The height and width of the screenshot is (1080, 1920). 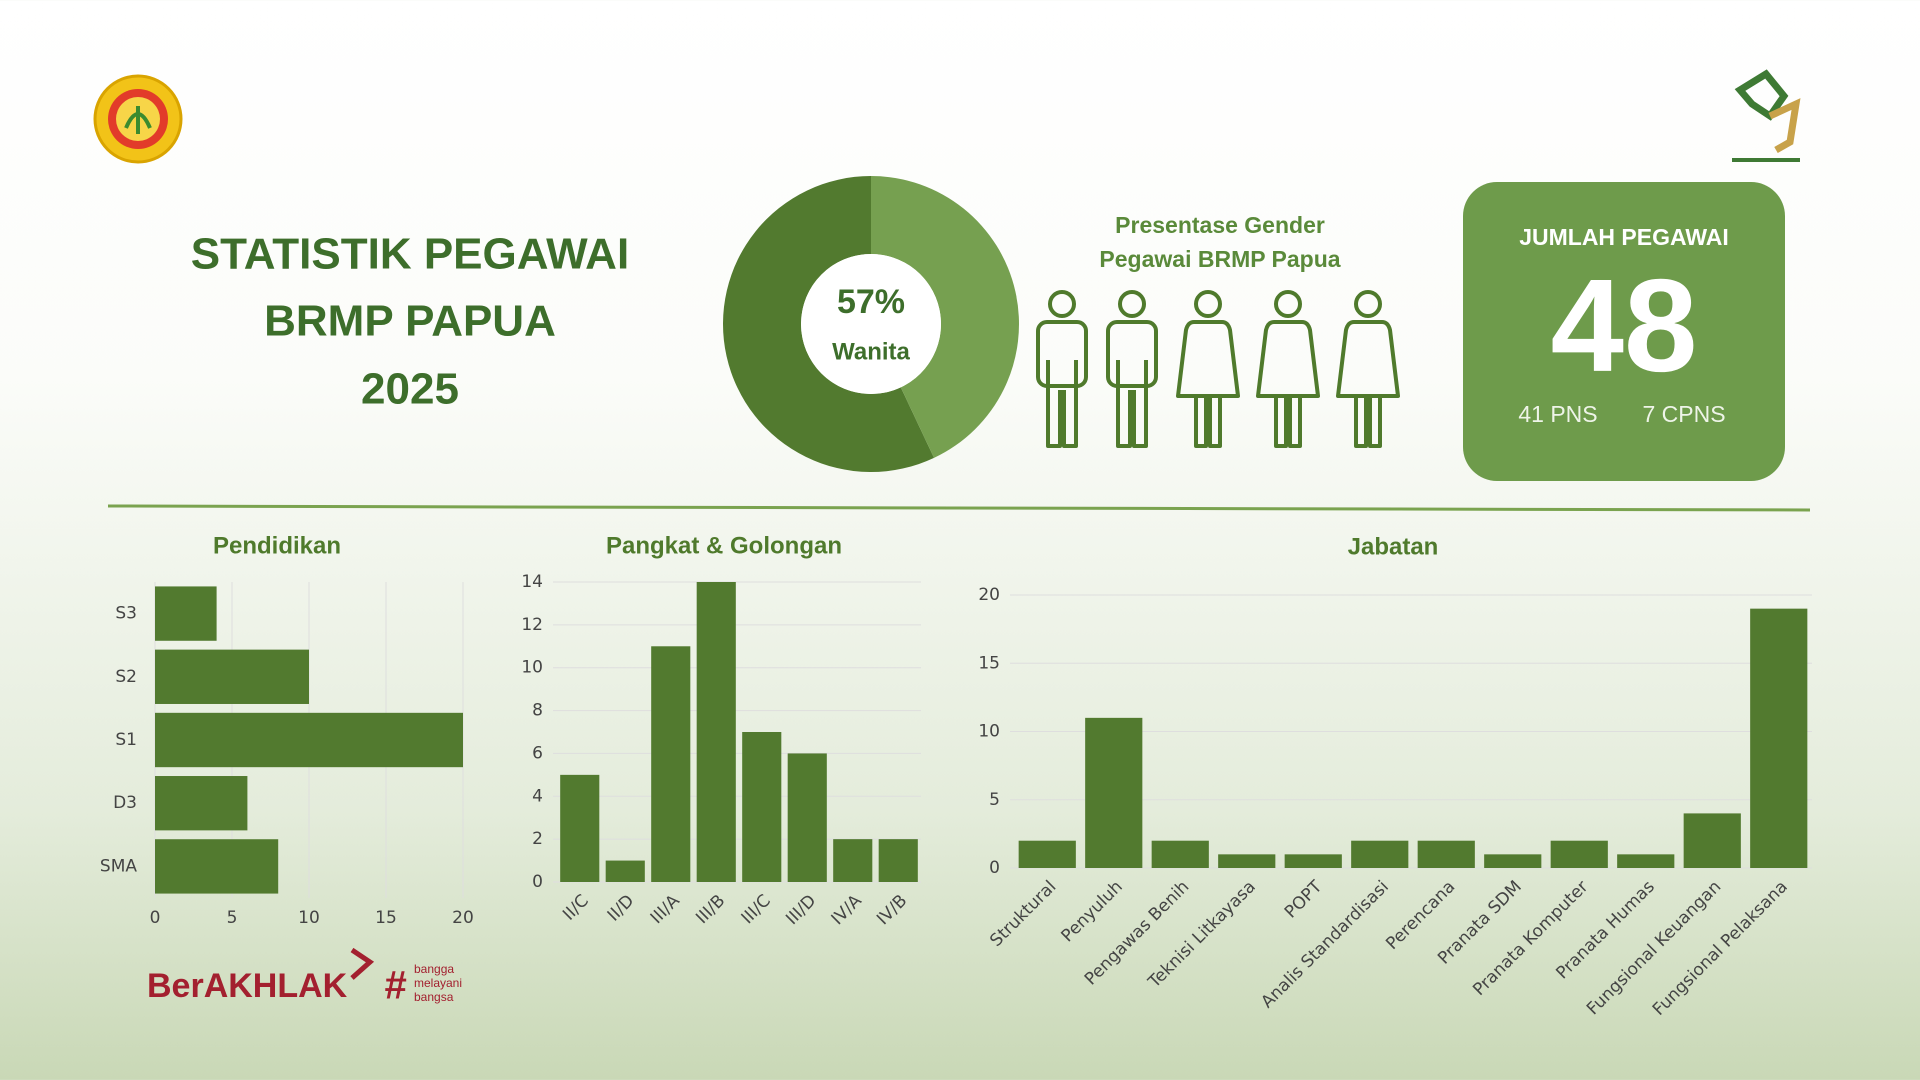 I want to click on donut-value-label: 57%, so click(x=871, y=302).